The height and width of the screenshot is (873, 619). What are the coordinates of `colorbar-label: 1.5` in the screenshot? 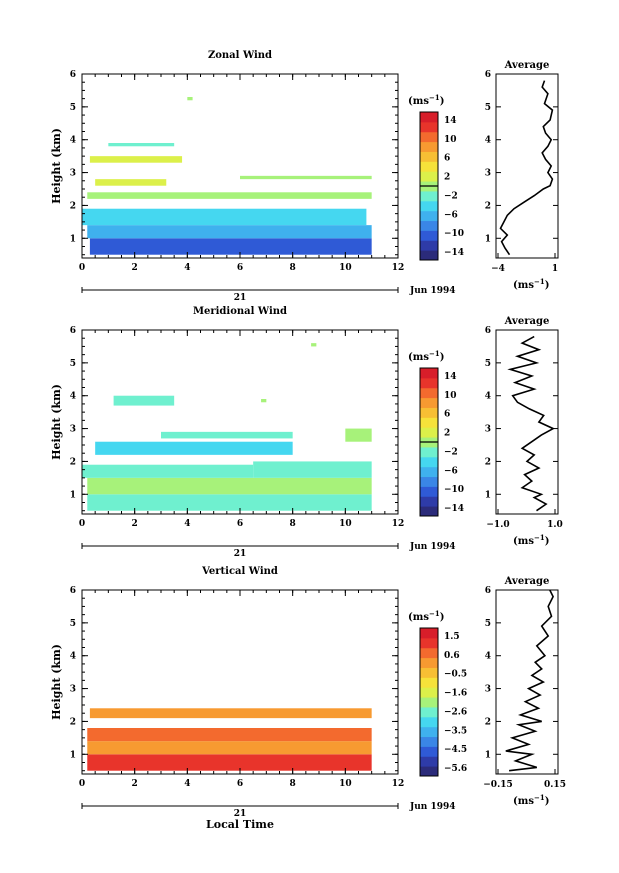 It's located at (452, 637).